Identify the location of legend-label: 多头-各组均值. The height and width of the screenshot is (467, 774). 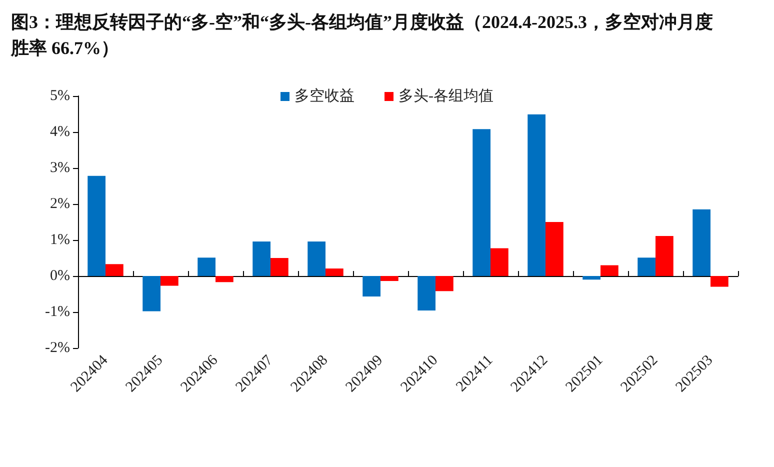
(446, 96).